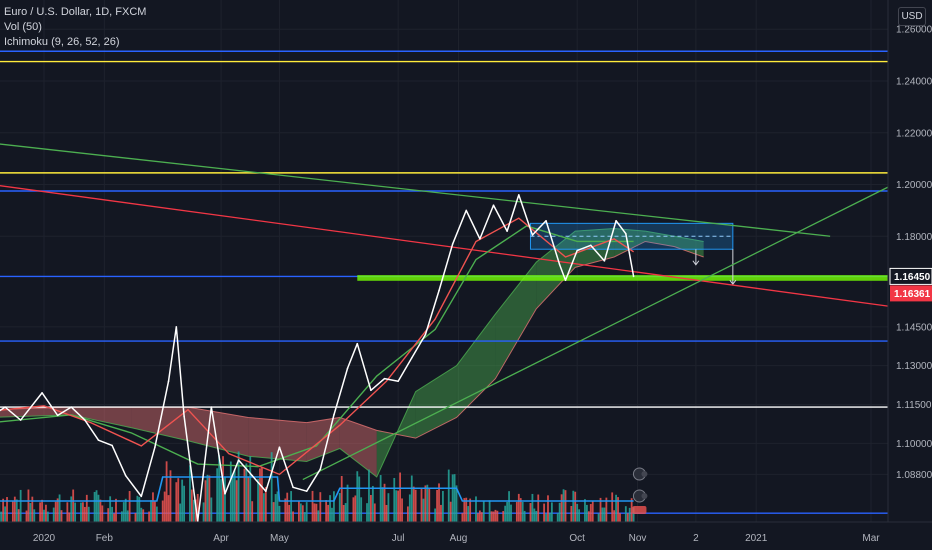 Image resolution: width=932 pixels, height=550 pixels. I want to click on support-zone, so click(622, 278).